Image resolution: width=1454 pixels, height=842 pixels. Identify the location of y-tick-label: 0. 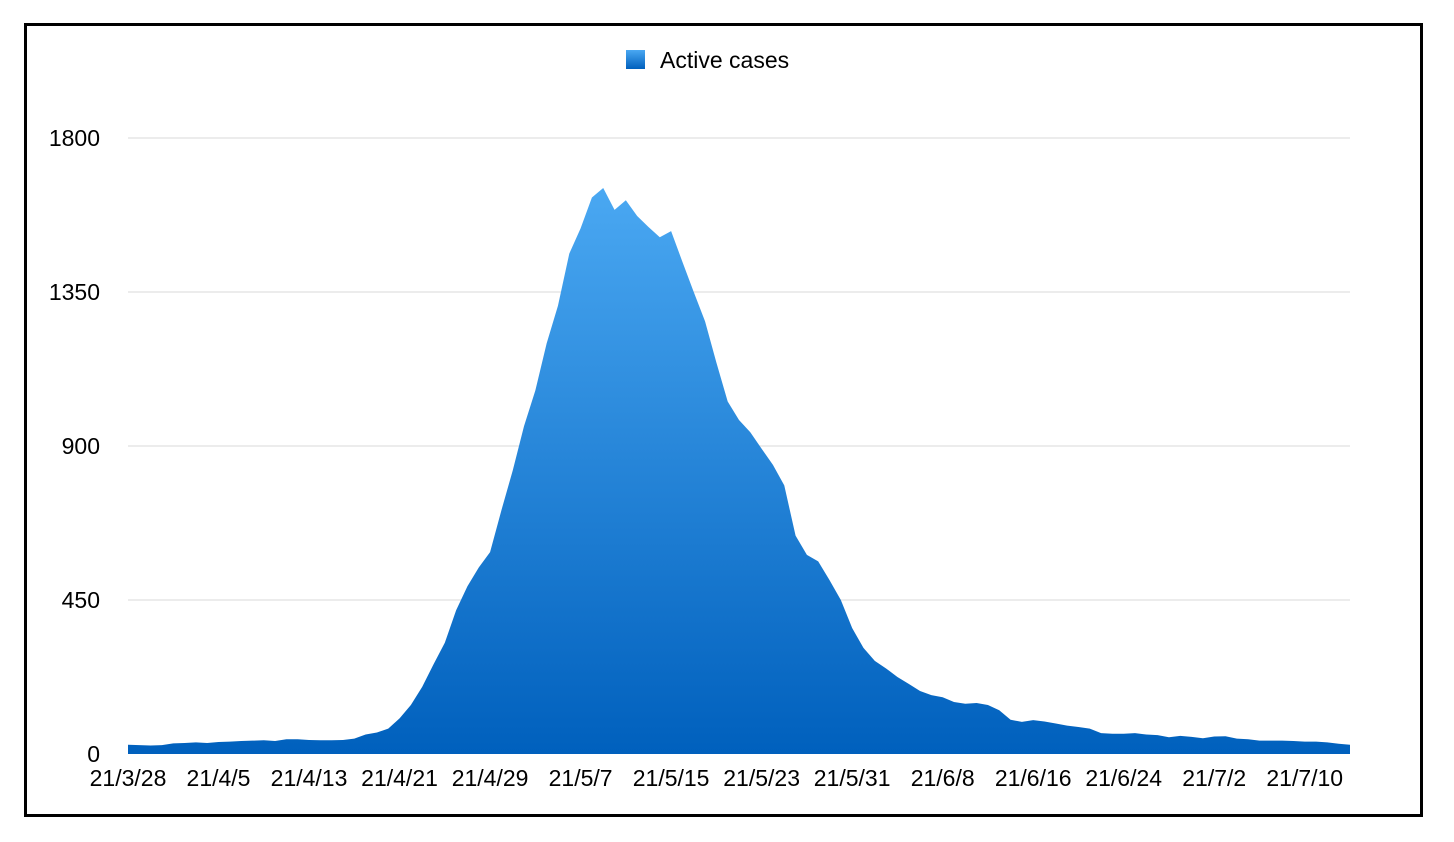
(93, 754).